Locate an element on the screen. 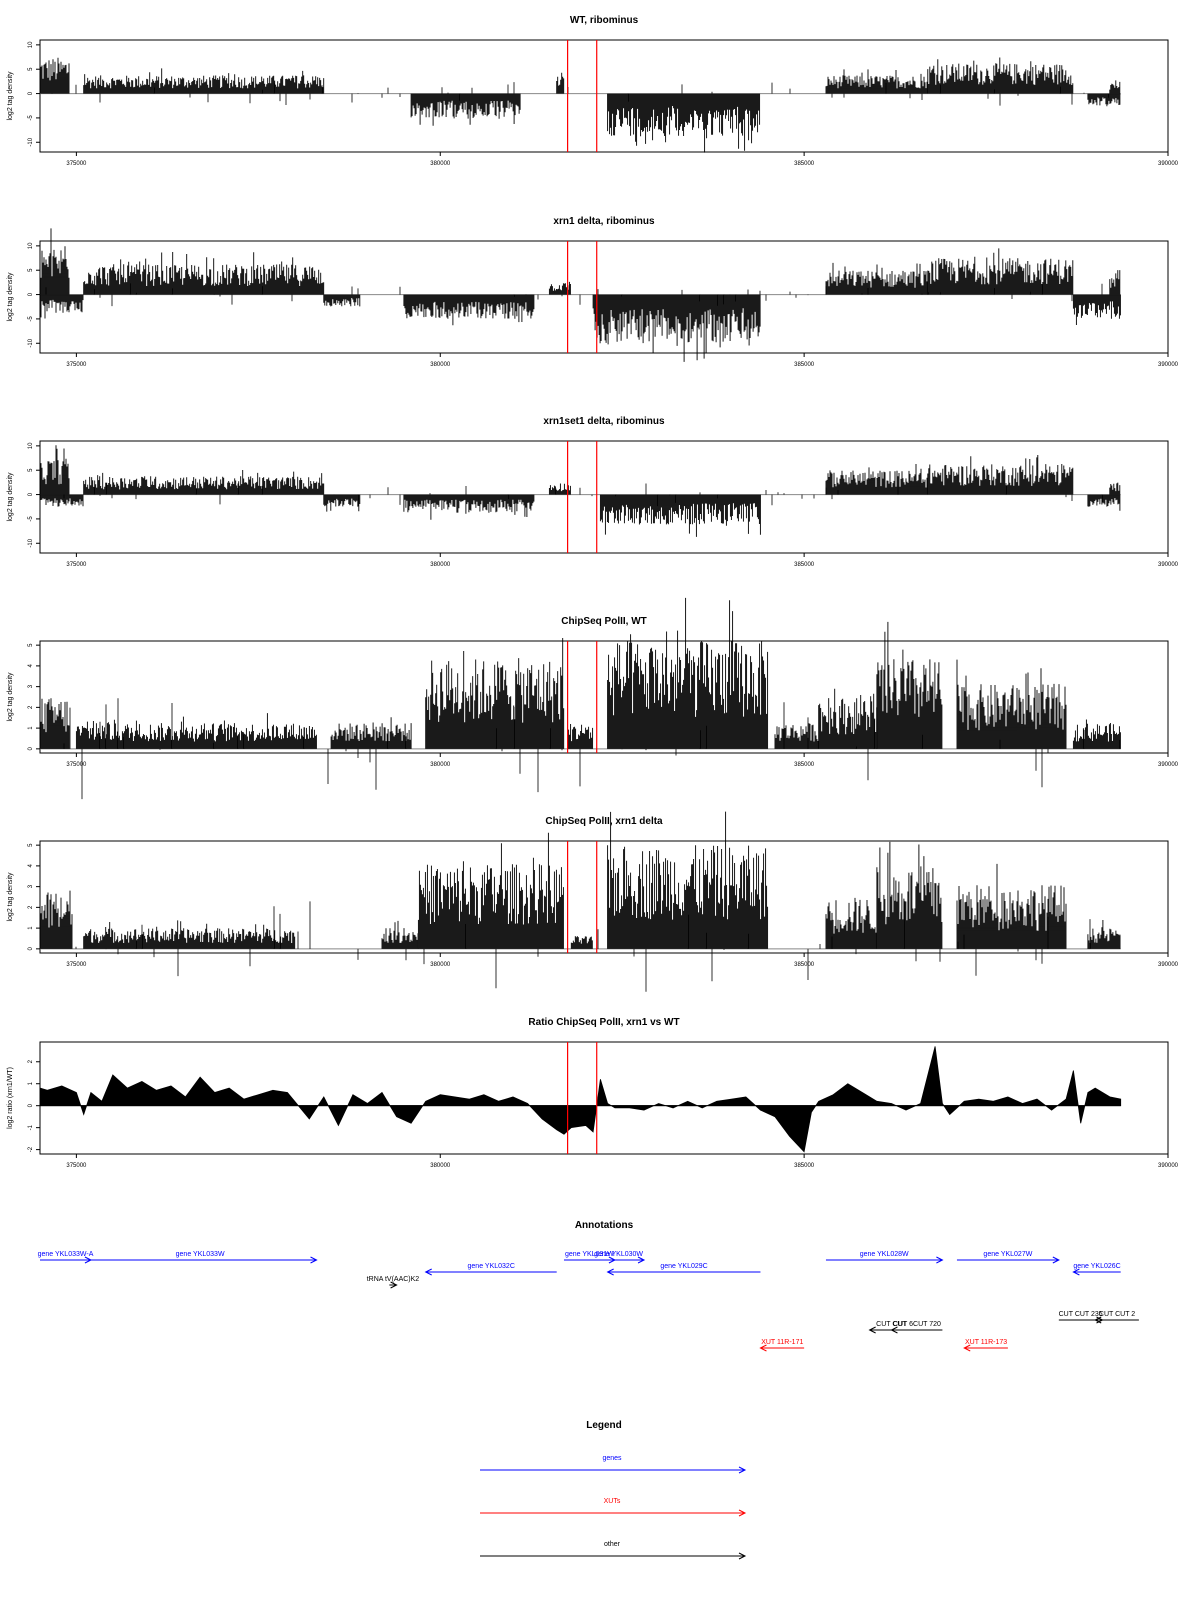  legend-label: XUTs is located at coordinates (612, 1501).